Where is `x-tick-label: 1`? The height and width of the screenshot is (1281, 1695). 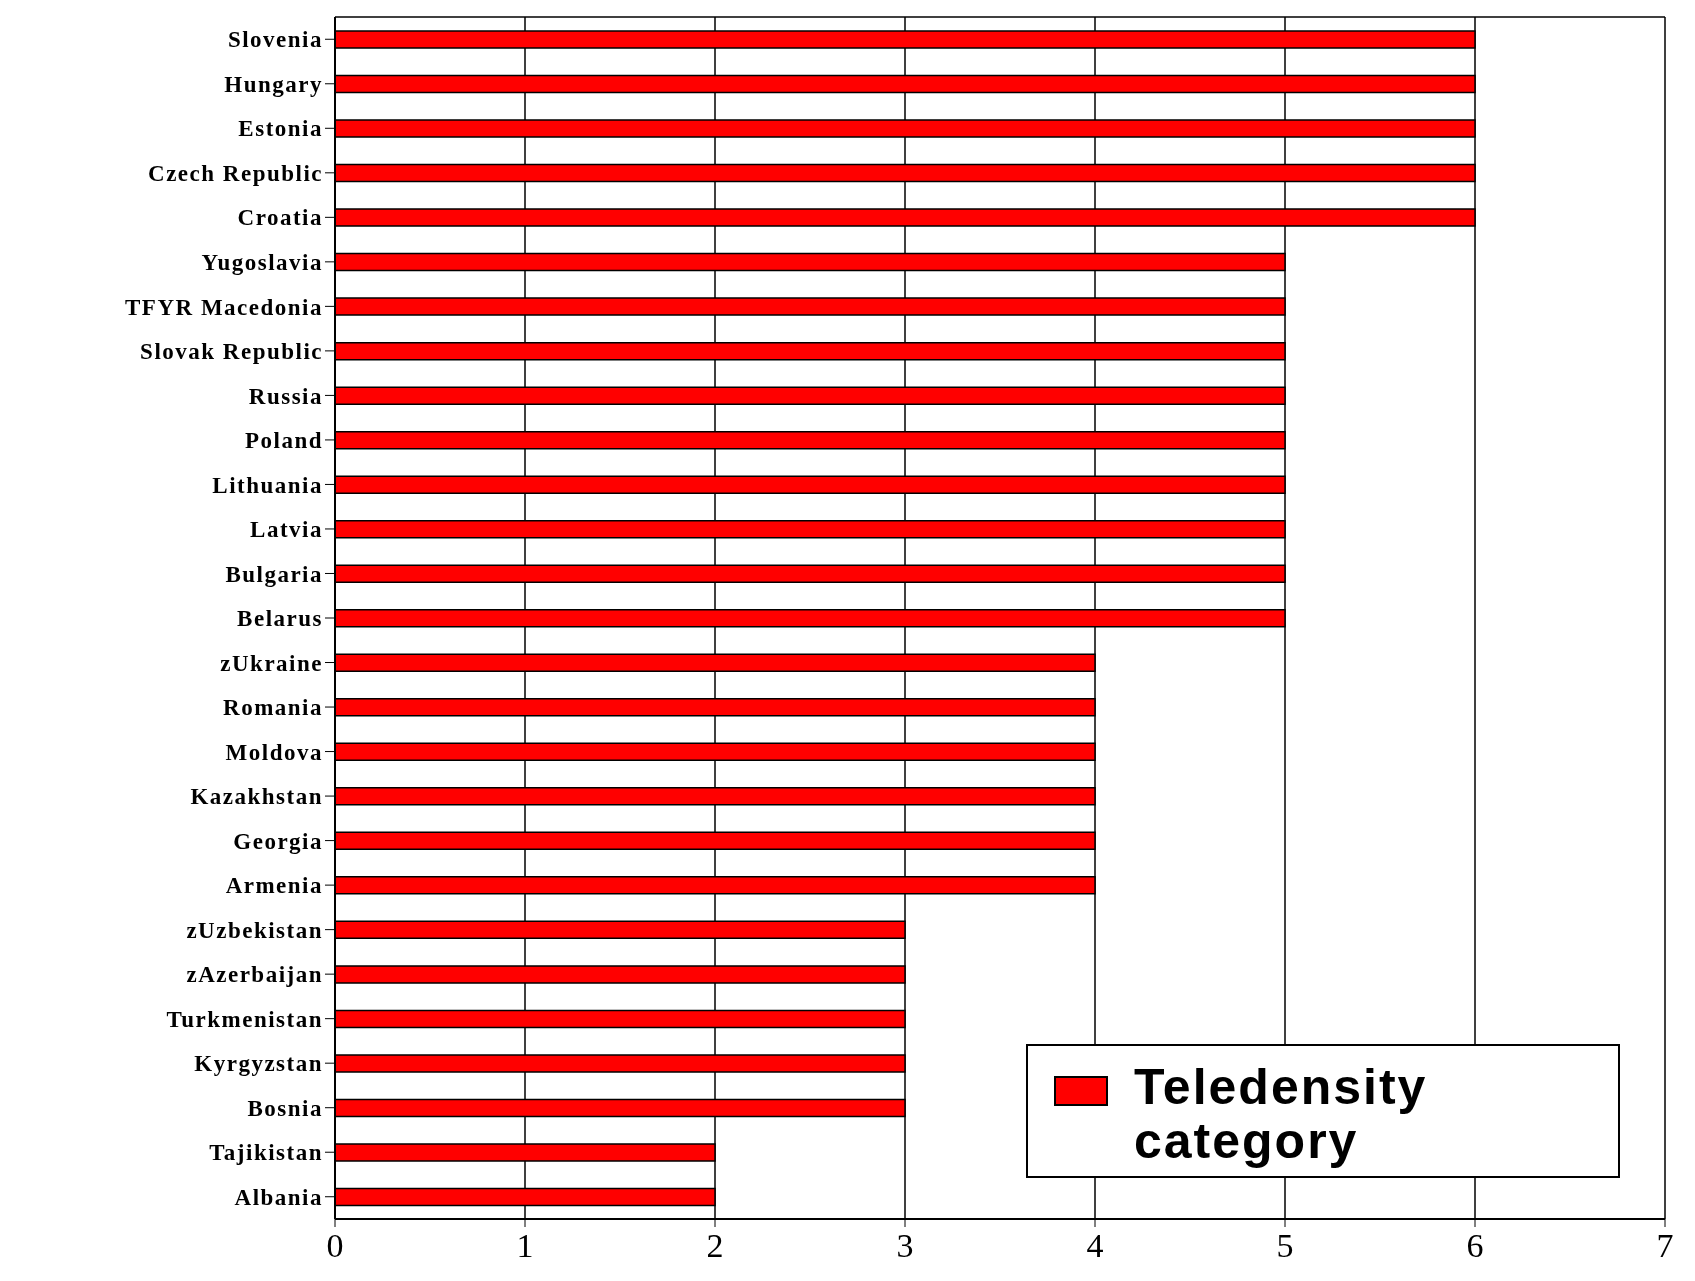
x-tick-label: 1 is located at coordinates (525, 1246).